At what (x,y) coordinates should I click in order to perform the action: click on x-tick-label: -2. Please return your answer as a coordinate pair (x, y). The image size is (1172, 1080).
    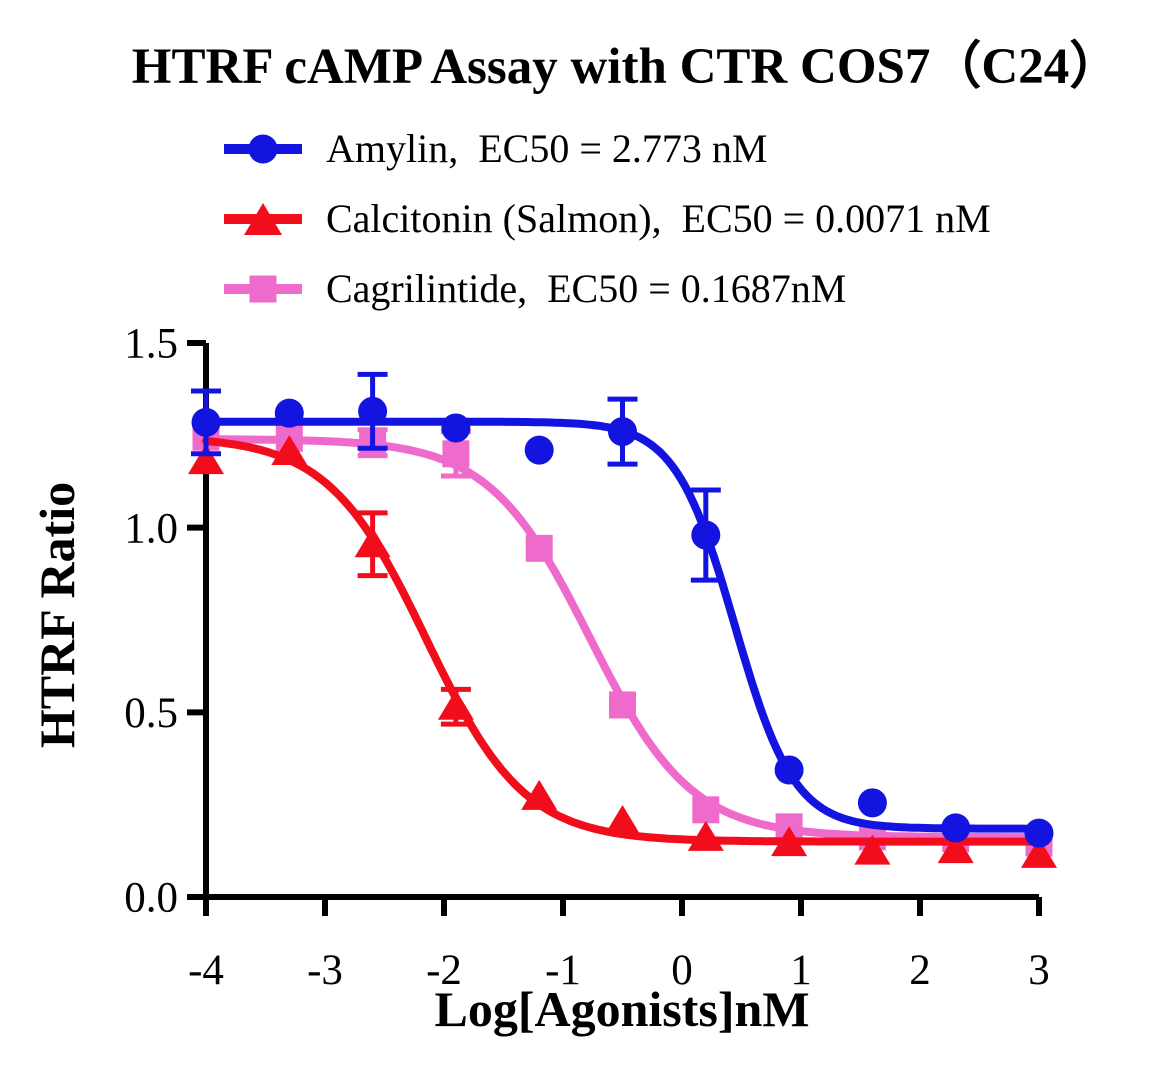
    Looking at the image, I should click on (444, 970).